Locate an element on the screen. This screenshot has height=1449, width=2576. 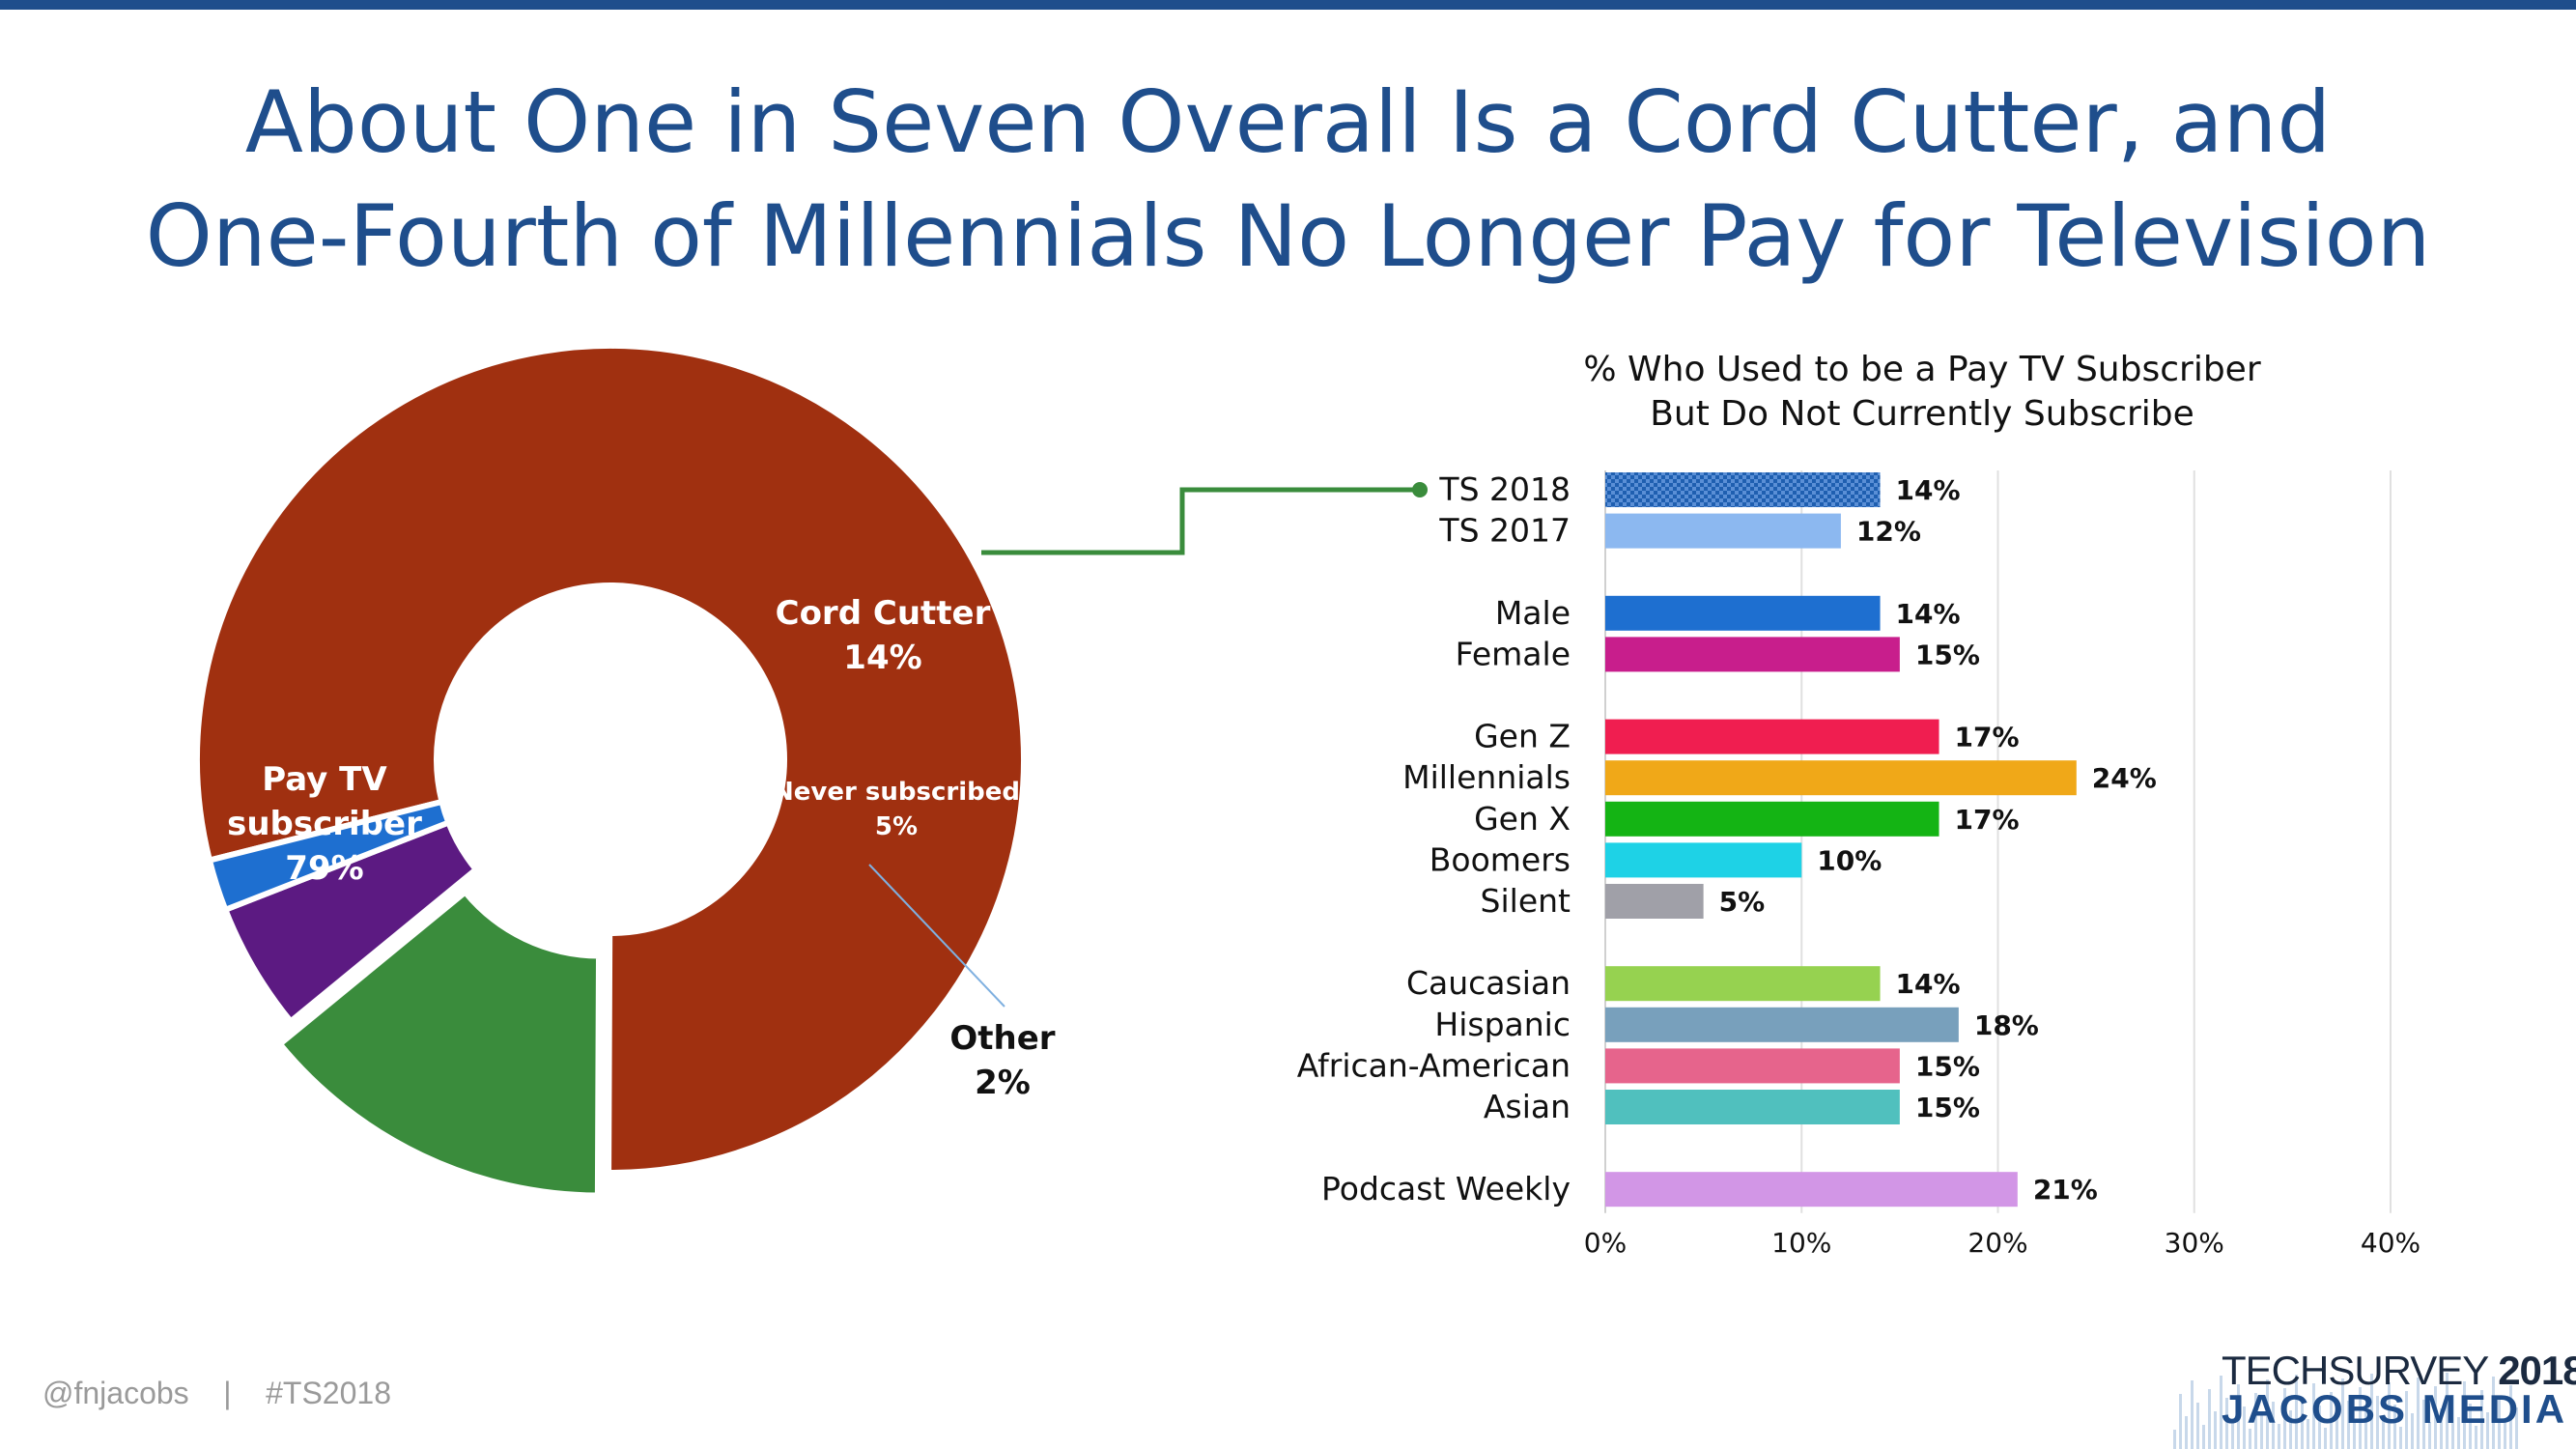
bar-african-american is located at coordinates (1752, 1066).